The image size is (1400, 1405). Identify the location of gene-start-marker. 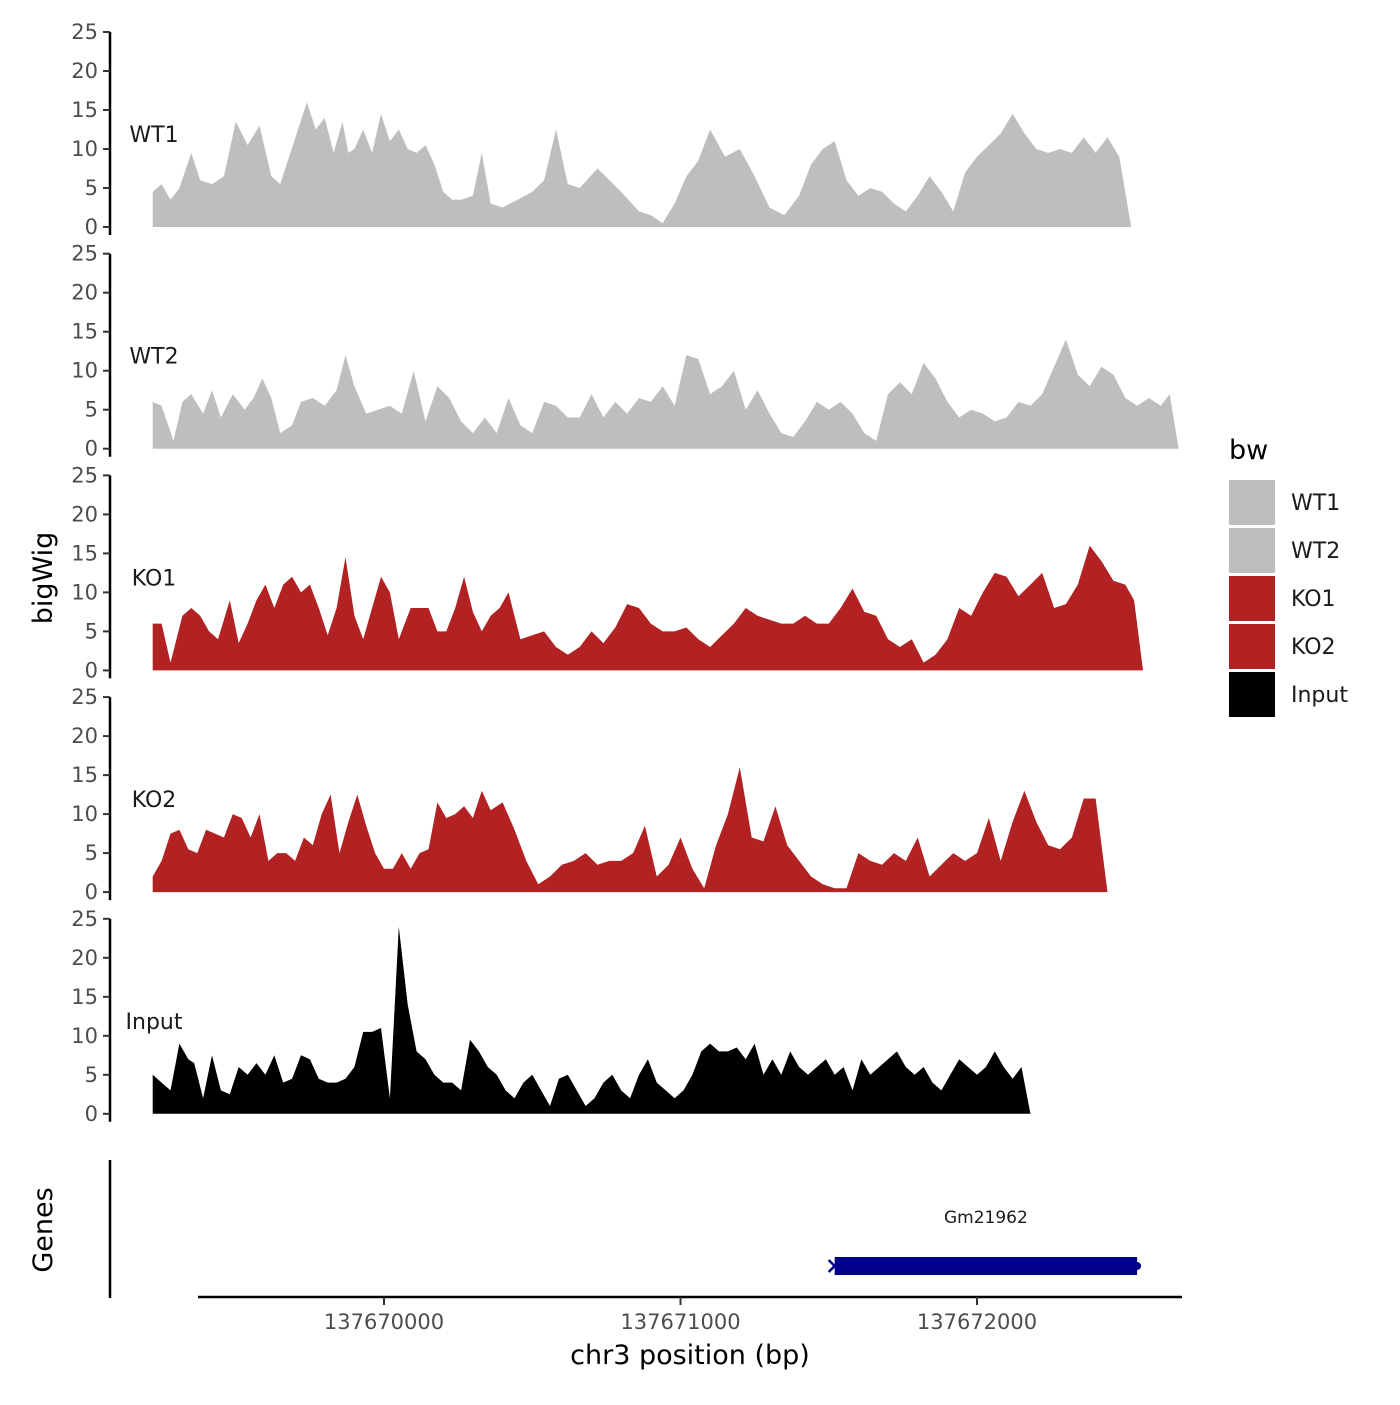
(832, 1266).